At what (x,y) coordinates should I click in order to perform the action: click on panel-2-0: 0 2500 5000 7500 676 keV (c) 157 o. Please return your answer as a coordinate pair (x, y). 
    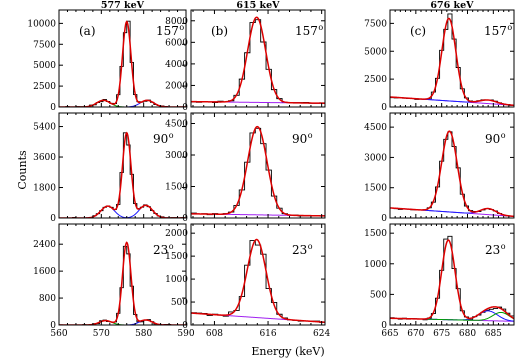
    Looking at the image, I should click on (439, 56).